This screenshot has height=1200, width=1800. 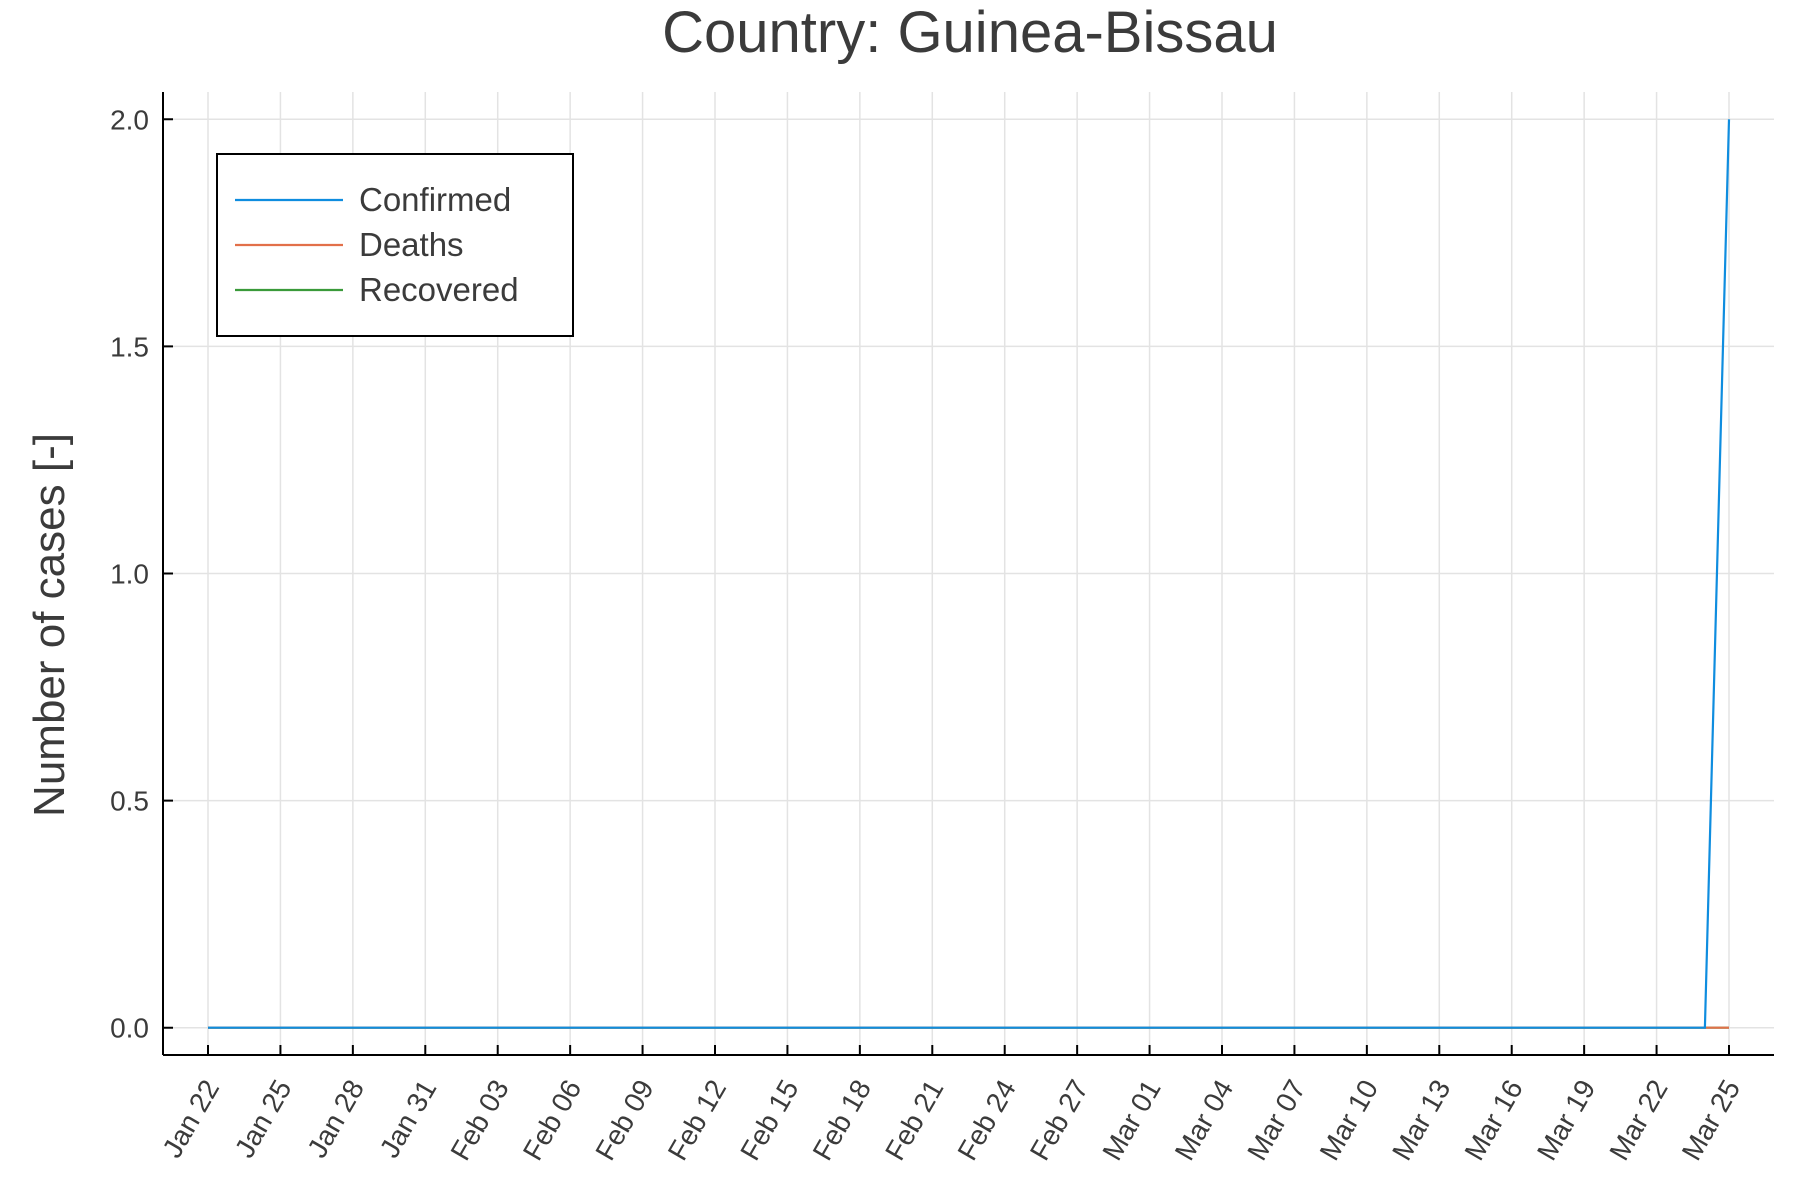 What do you see at coordinates (263, 1119) in the screenshot?
I see `x-tick-label: Jan 25` at bounding box center [263, 1119].